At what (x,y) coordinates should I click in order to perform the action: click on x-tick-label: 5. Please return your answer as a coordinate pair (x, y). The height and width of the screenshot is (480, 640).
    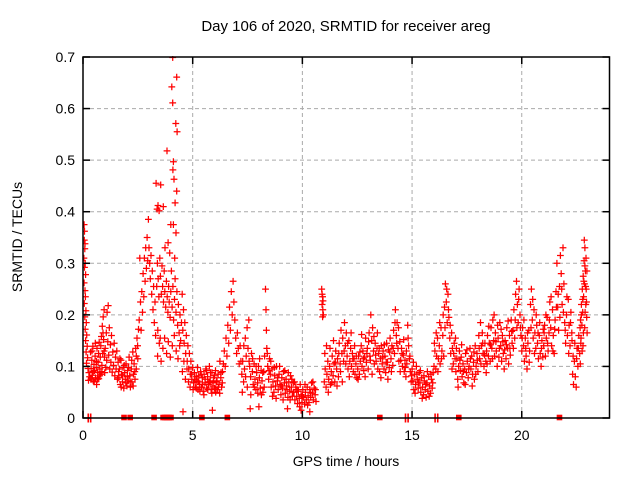
    Looking at the image, I should click on (193, 435).